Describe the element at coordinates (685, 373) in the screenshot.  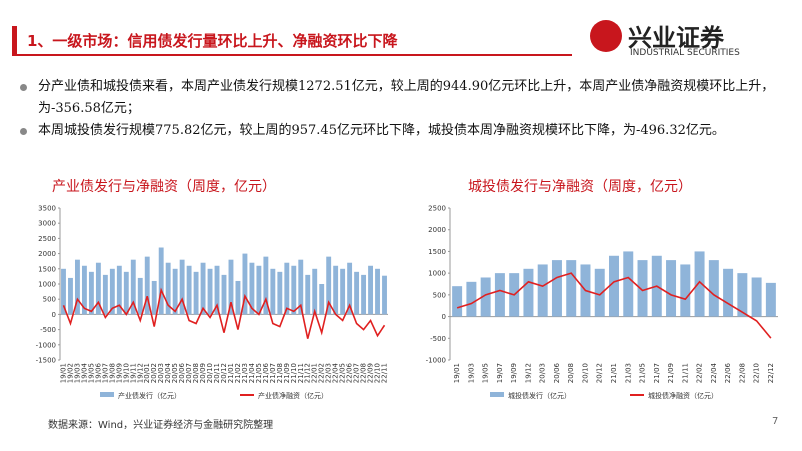
I see `x-tick-label: 21/11` at that location.